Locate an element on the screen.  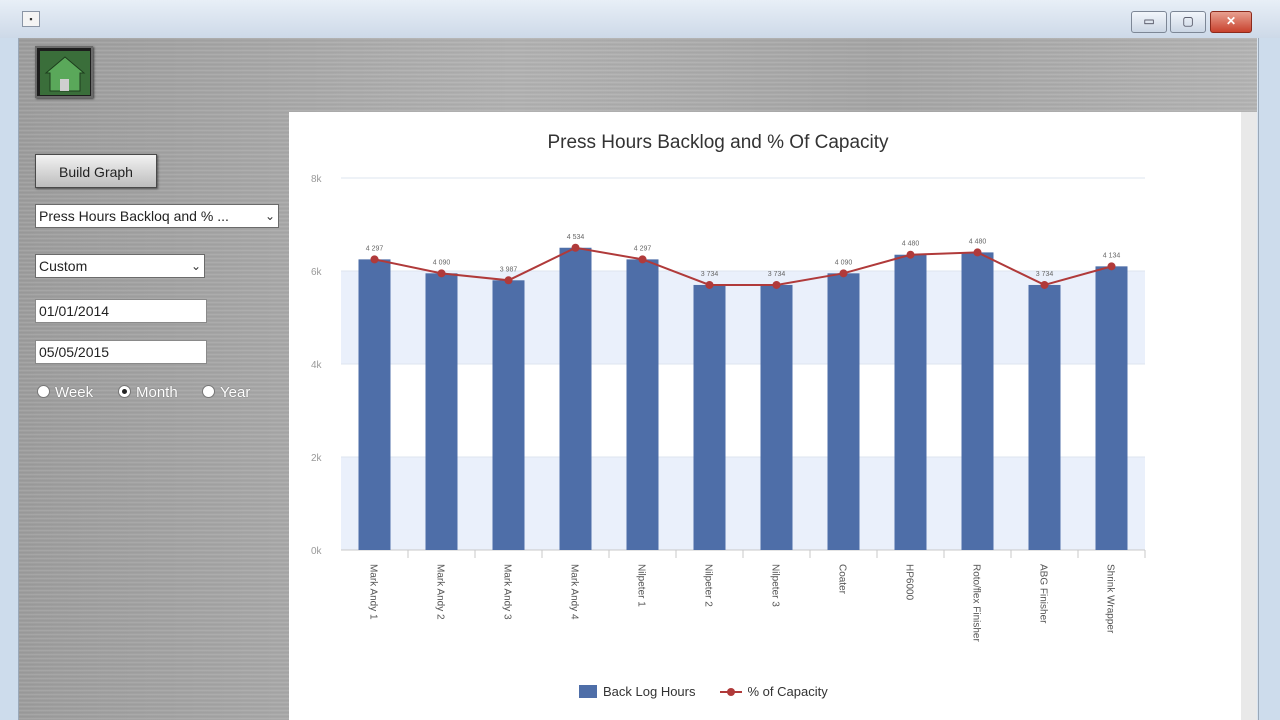
legend-bar-swatch is located at coordinates (588, 691).